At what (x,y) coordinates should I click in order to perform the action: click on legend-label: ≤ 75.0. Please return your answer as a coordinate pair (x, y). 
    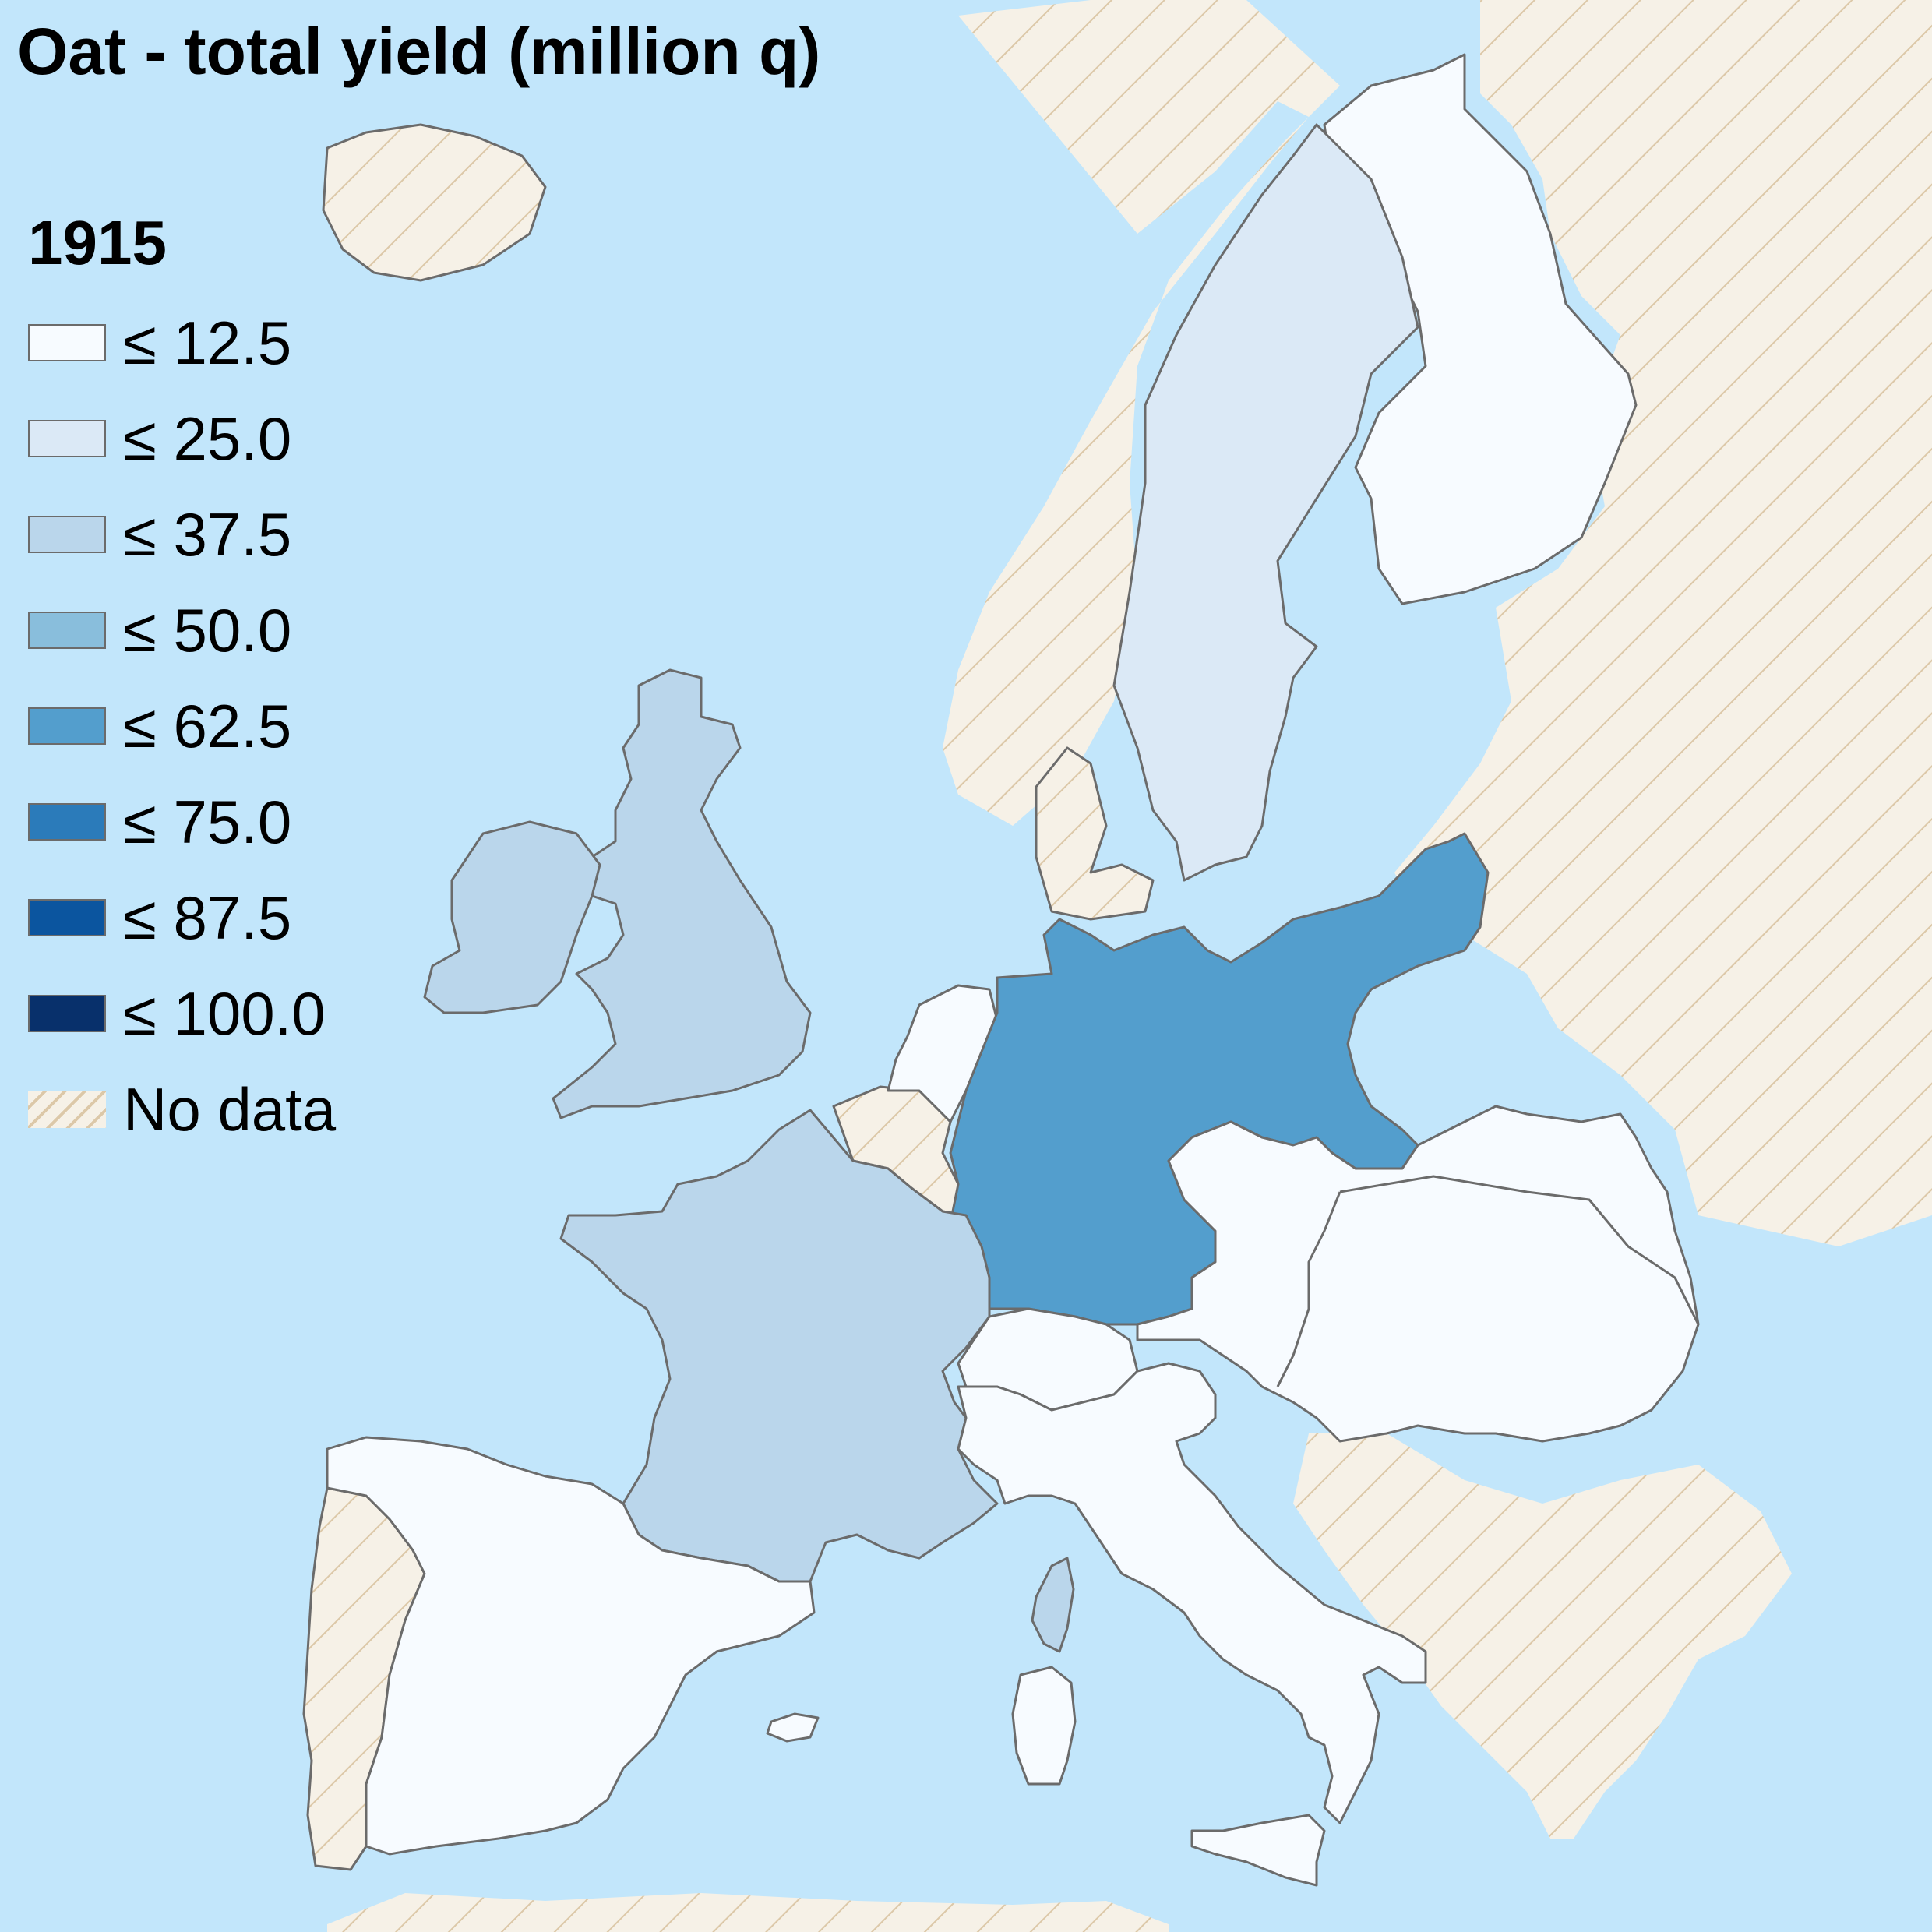
    Looking at the image, I should click on (208, 822).